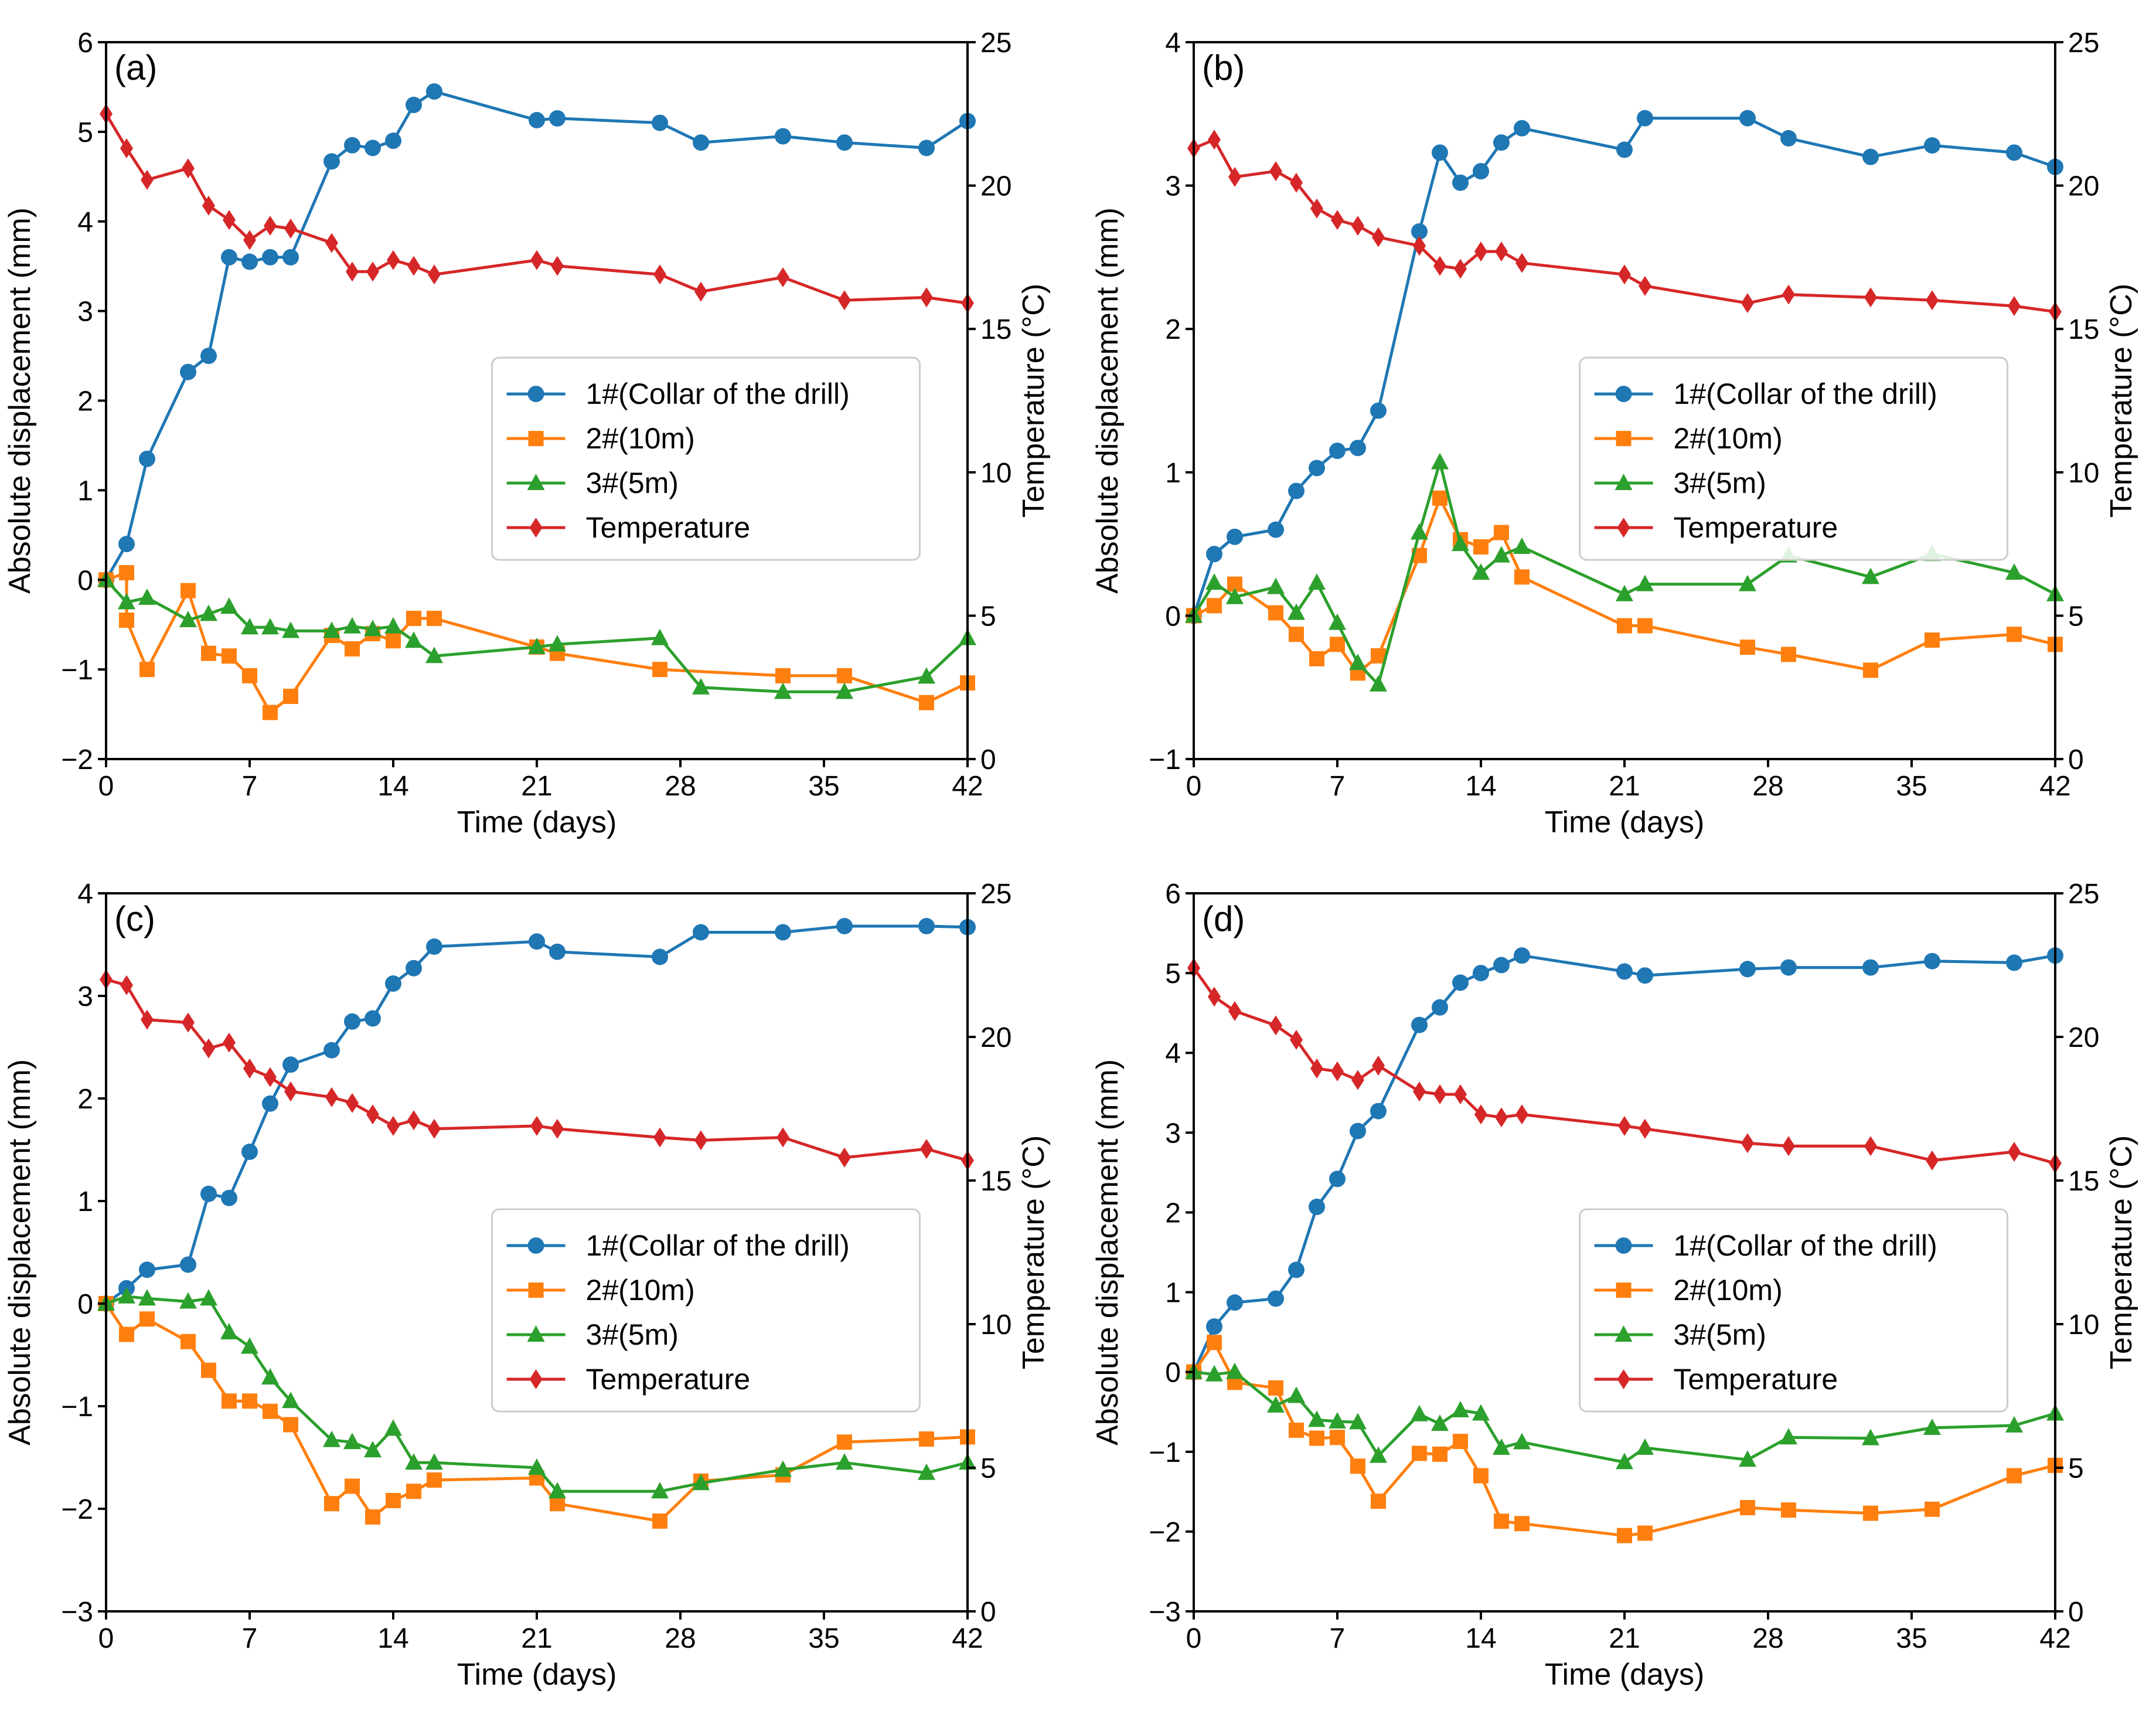 The height and width of the screenshot is (1711, 2156). I want to click on y-axis-title: Absolute displacement (mm), so click(20, 1252).